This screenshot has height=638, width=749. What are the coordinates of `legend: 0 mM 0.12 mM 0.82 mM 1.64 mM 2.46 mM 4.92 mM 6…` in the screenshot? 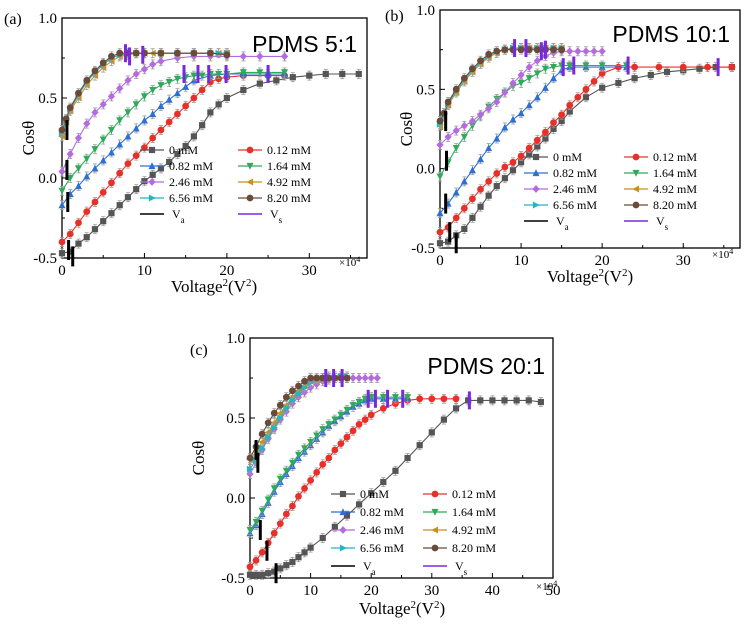 It's located at (610, 191).